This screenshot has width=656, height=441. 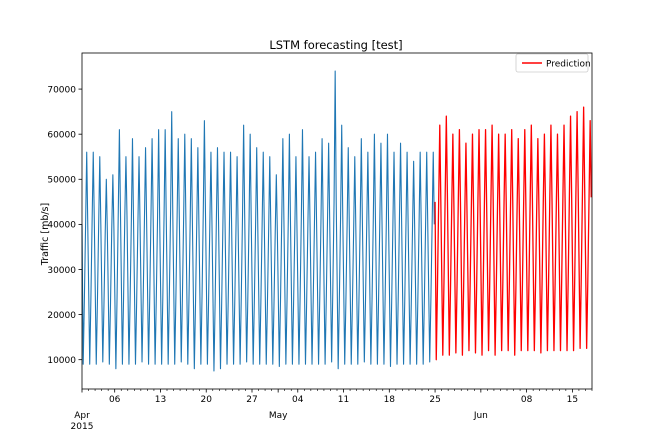 I want to click on x-tick-label: 08, so click(x=527, y=400).